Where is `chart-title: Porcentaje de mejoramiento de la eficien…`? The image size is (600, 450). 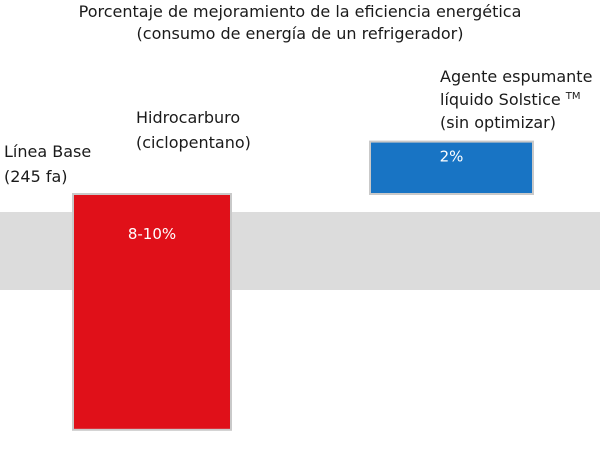
chart-title: Porcentaje de mejoramiento de la eficien… is located at coordinates (300, 23).